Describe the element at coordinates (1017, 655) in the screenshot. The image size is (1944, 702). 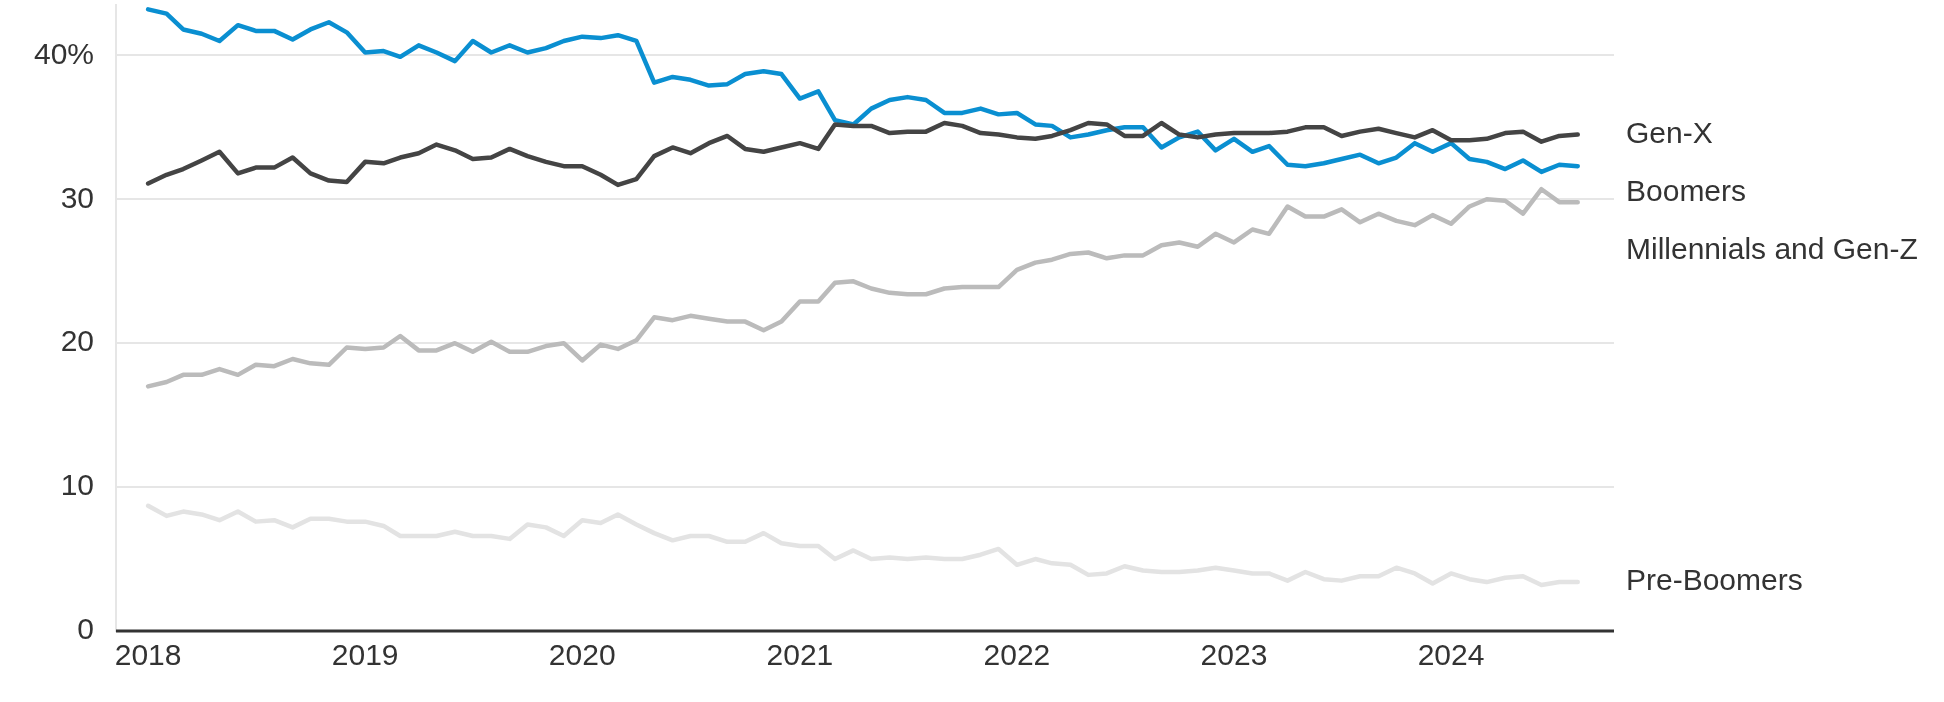
I see `x-tick-label: 2022` at that location.